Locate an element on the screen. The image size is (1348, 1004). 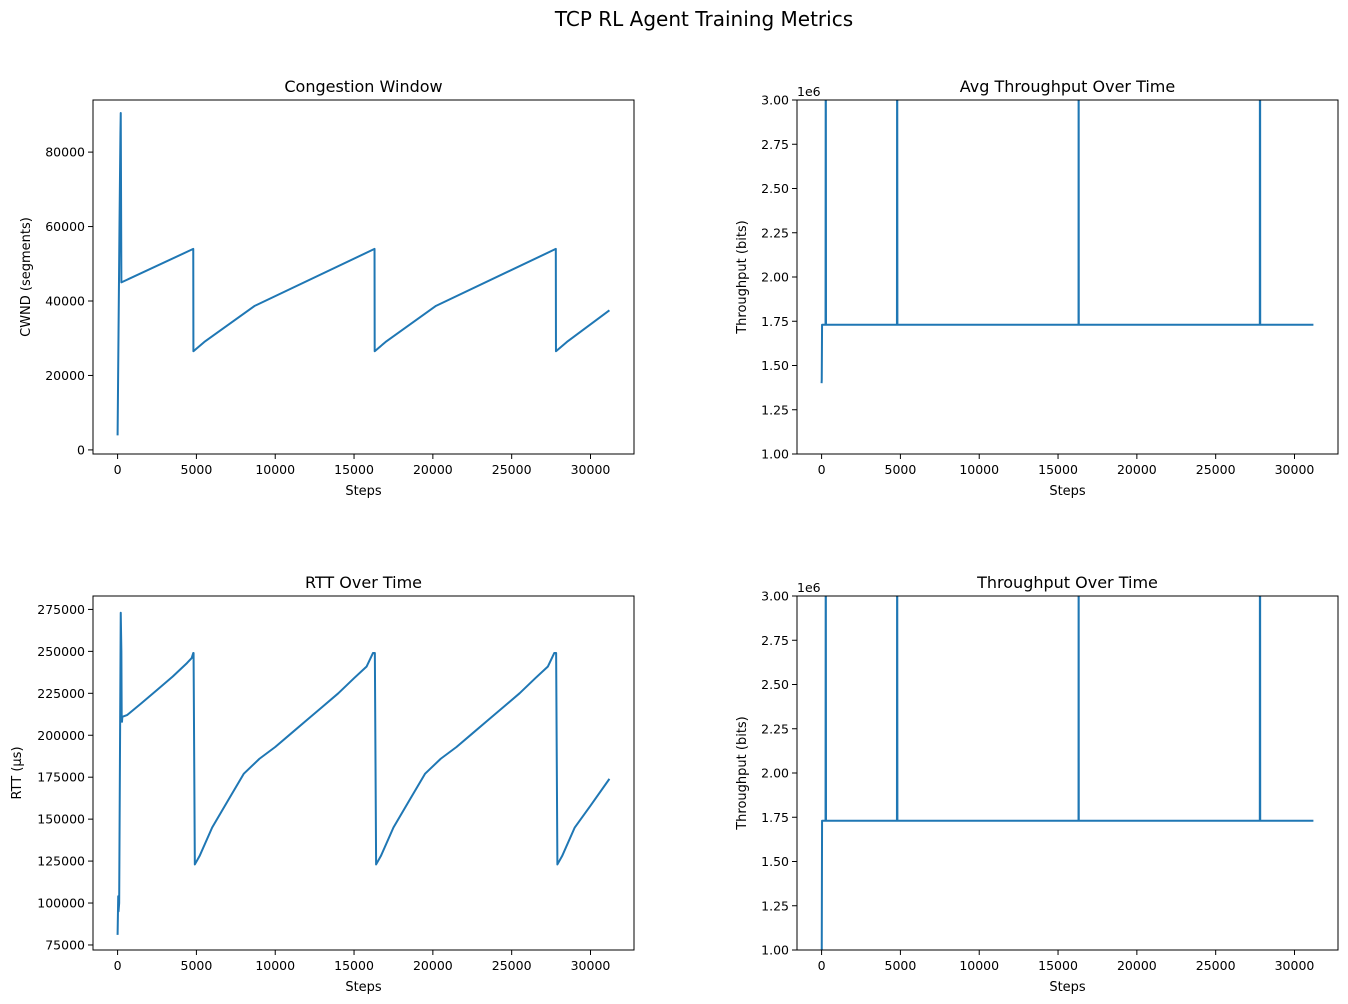
y-axis-label: CWND (segments) is located at coordinates (26, 277).